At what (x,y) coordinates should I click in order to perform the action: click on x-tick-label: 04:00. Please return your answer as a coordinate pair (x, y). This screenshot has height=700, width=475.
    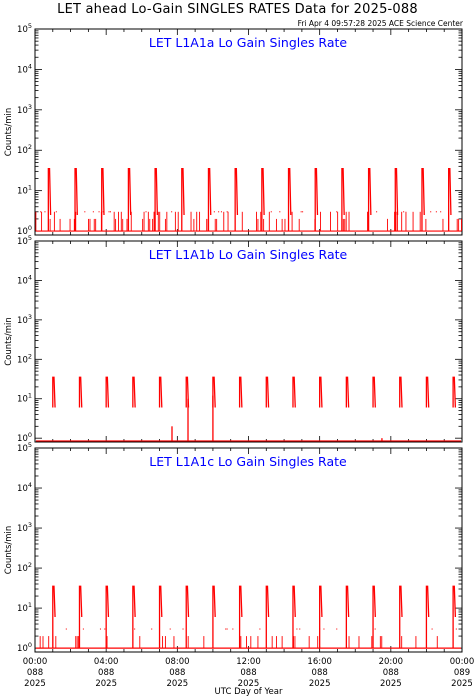
    Looking at the image, I should click on (106, 662).